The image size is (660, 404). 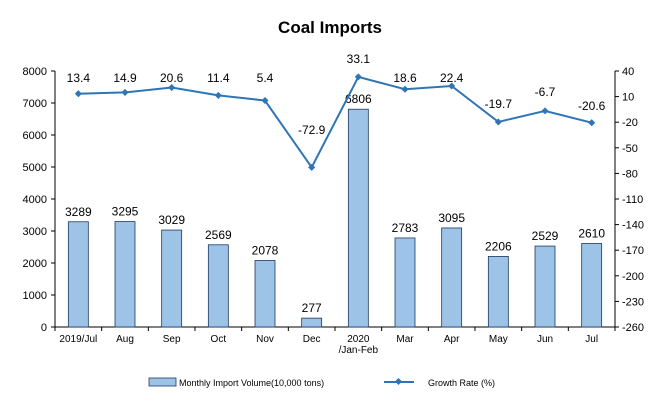 What do you see at coordinates (545, 92) in the screenshot?
I see `line-value-label: -6.7` at bounding box center [545, 92].